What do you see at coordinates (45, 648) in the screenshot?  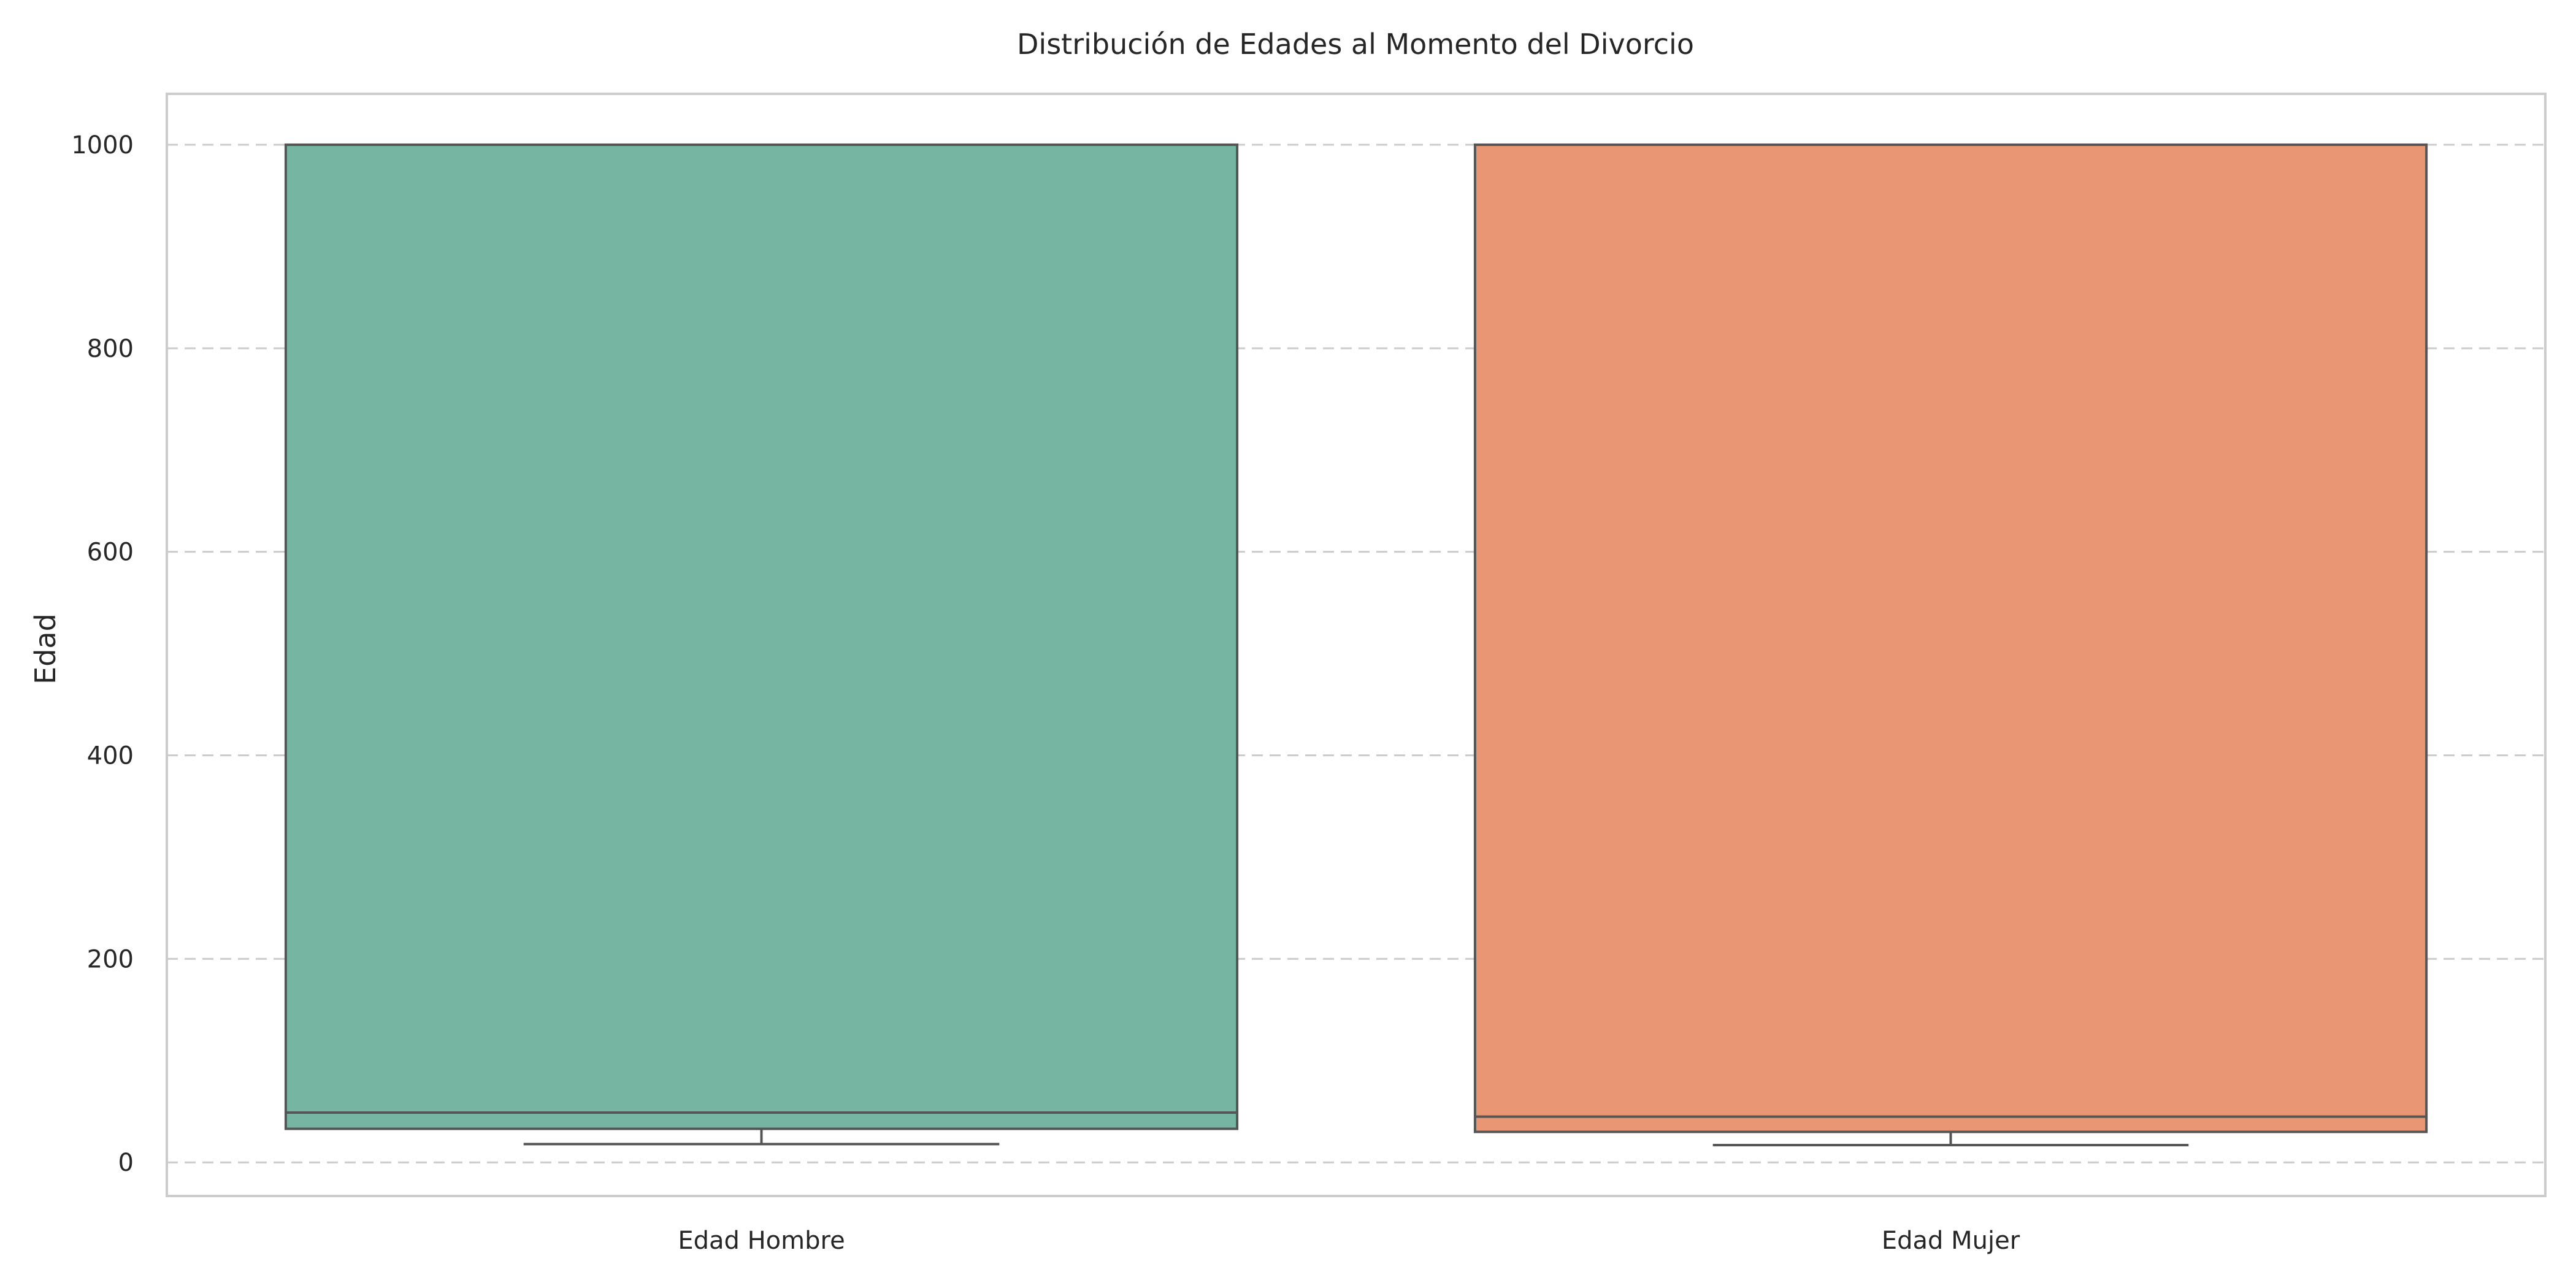 I see `y-axis-label: Edad` at bounding box center [45, 648].